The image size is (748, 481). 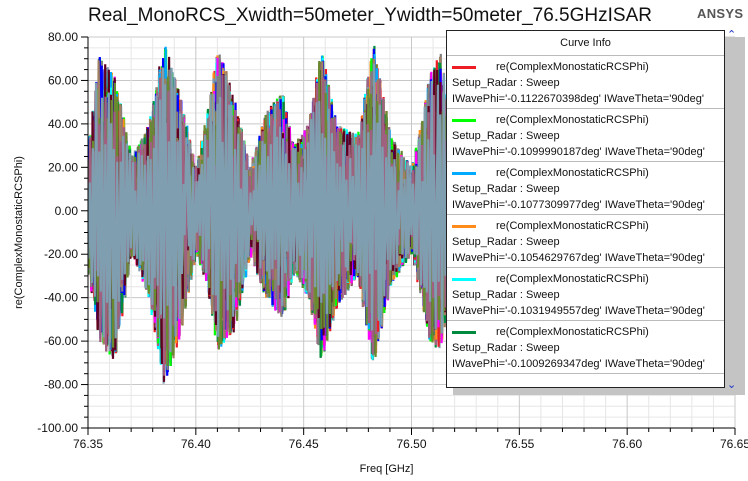 I want to click on y-axis-label: re(ComplexMonostaticRCSPhi), so click(x=19, y=232).